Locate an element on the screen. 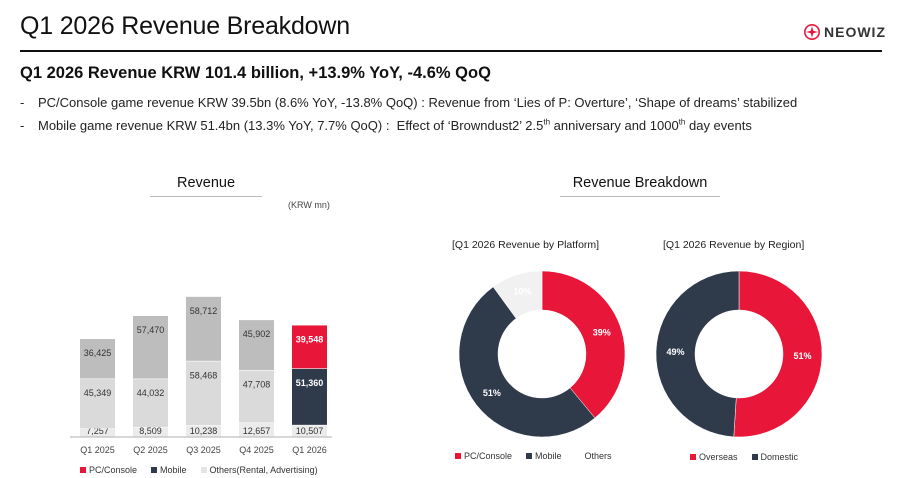  x-tick-label: Q4 2025 is located at coordinates (256, 450).